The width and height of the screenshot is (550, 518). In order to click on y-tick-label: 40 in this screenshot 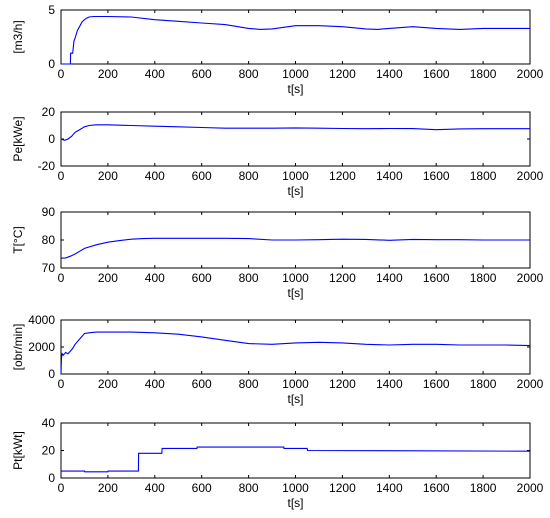, I will do `click(49, 423)`.